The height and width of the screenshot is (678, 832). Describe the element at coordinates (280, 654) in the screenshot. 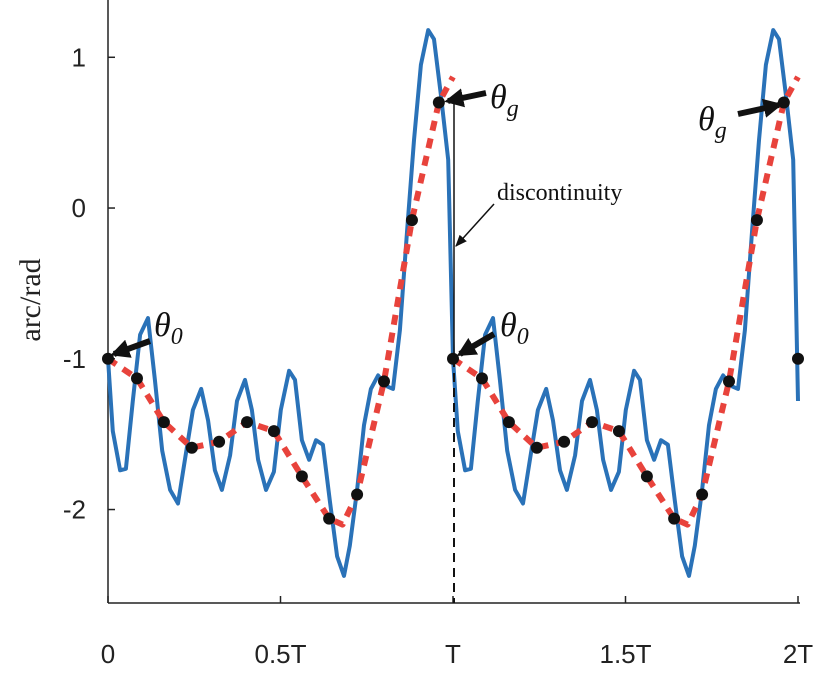

I see `x-tick-label: 0.5T` at that location.